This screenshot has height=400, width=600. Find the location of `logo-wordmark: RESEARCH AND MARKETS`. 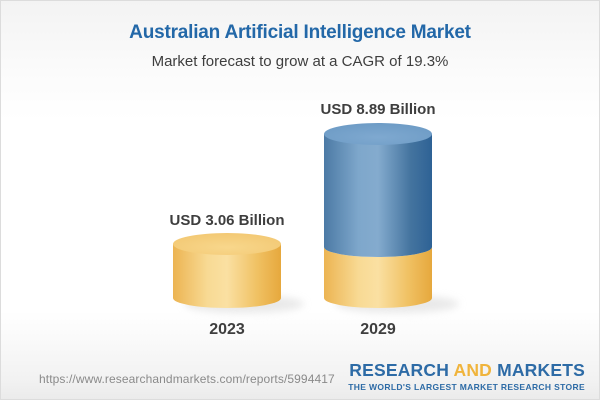

logo-wordmark: RESEARCH AND MARKETS is located at coordinates (466, 370).